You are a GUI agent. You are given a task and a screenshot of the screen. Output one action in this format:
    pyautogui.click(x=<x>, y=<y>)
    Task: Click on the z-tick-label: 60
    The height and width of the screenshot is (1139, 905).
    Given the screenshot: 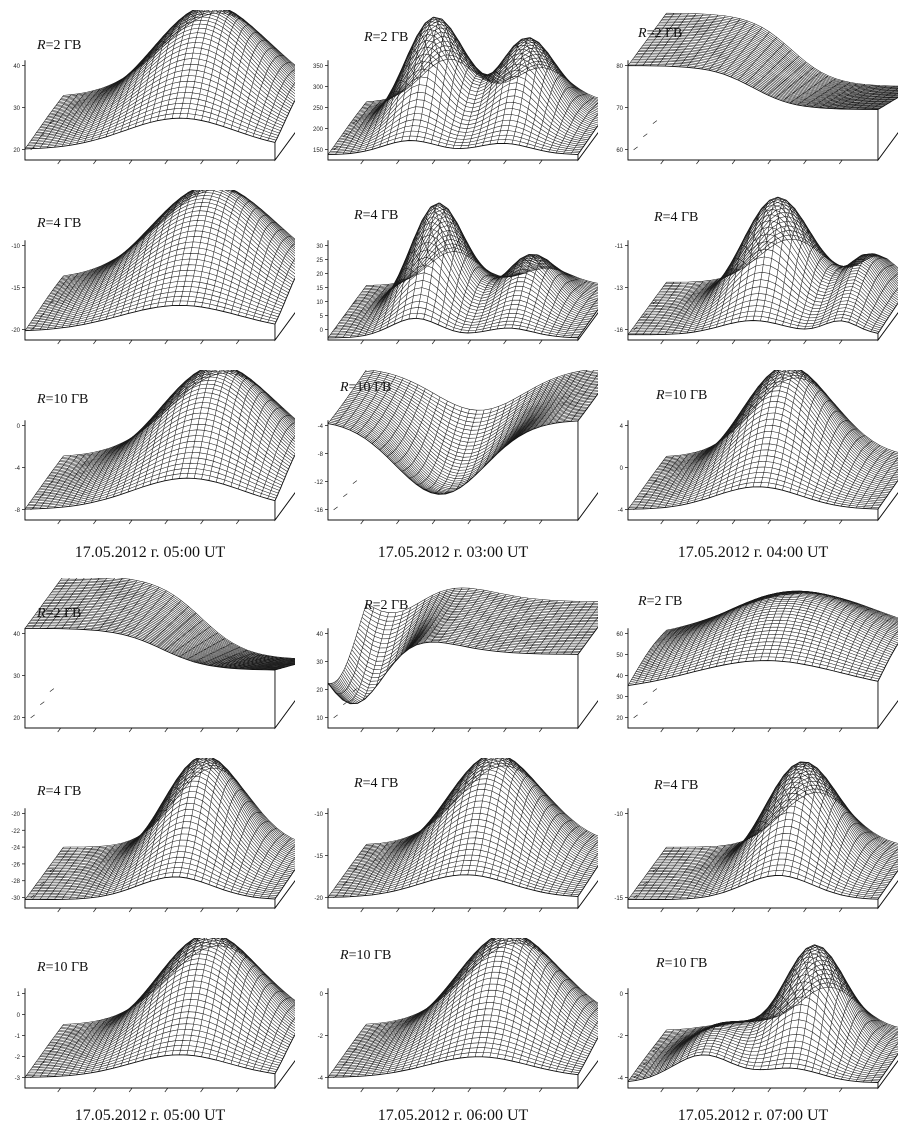 What is the action you would take?
    pyautogui.click(x=619, y=151)
    